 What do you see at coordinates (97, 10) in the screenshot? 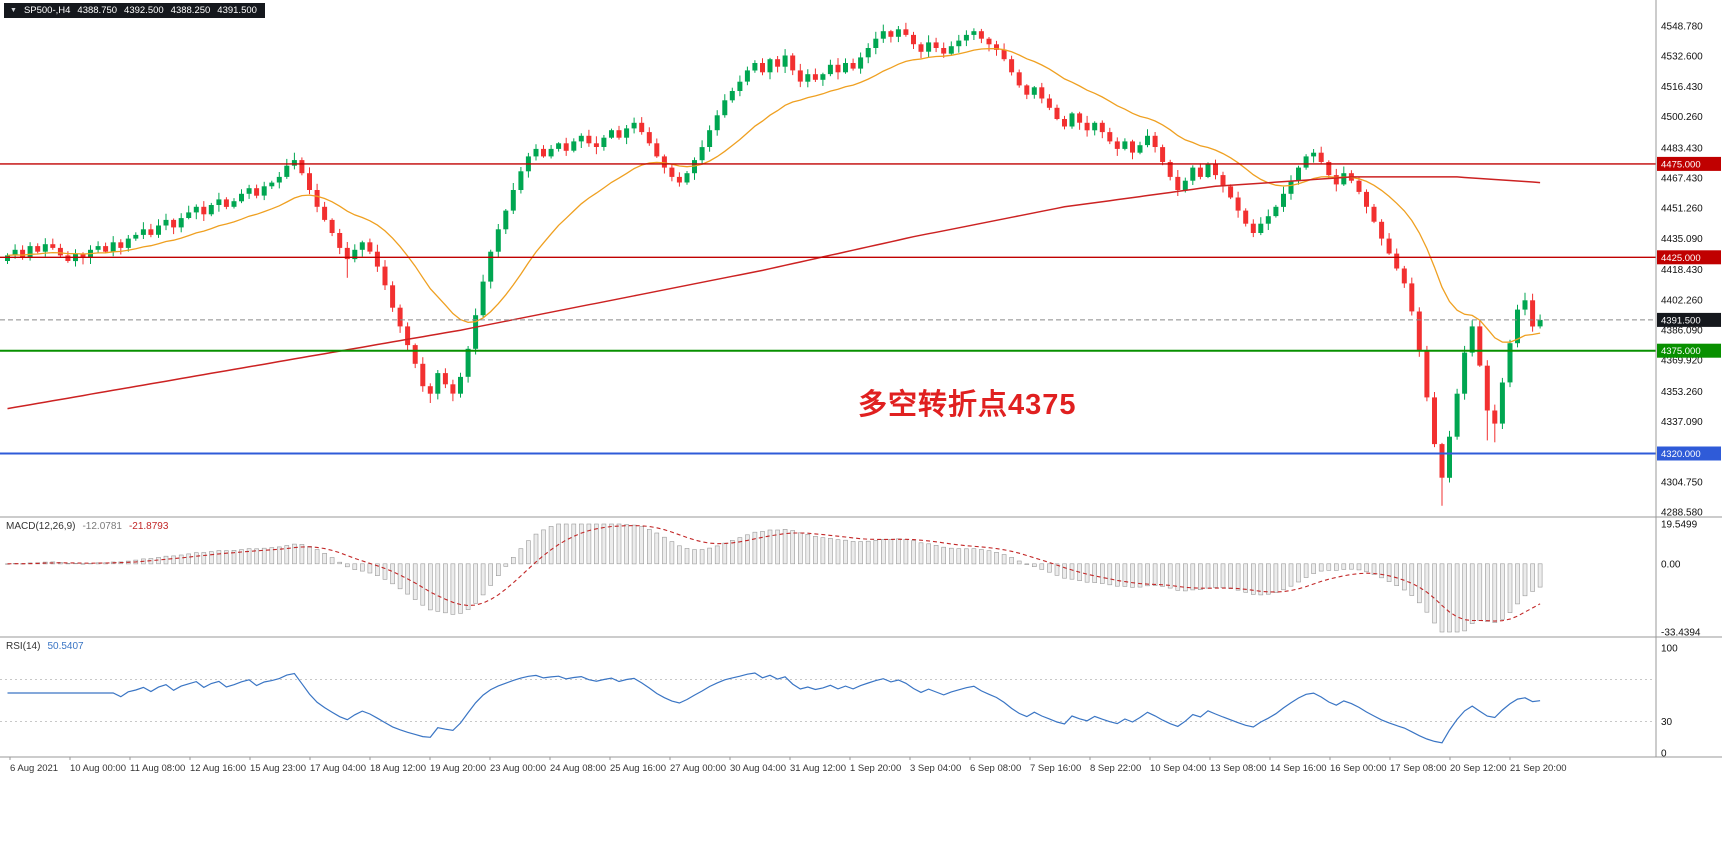
I see `quote-open: 4388.750` at bounding box center [97, 10].